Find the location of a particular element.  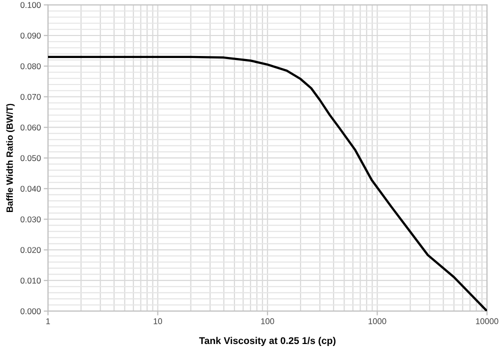

y-tick-label: 0.060 is located at coordinates (30, 127).